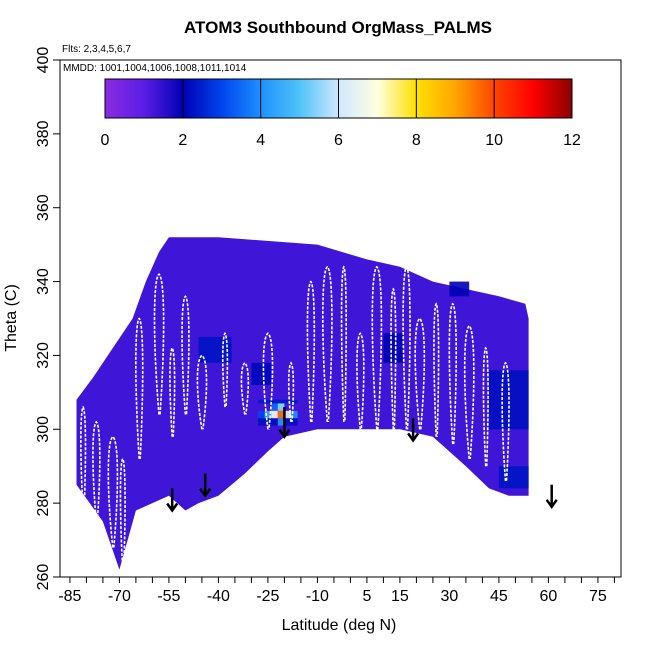 Image resolution: width=650 pixels, height=650 pixels. Describe the element at coordinates (47, 319) in the screenshot. I see `y-axis: 260 280 300 320 340 360 380 400` at that location.